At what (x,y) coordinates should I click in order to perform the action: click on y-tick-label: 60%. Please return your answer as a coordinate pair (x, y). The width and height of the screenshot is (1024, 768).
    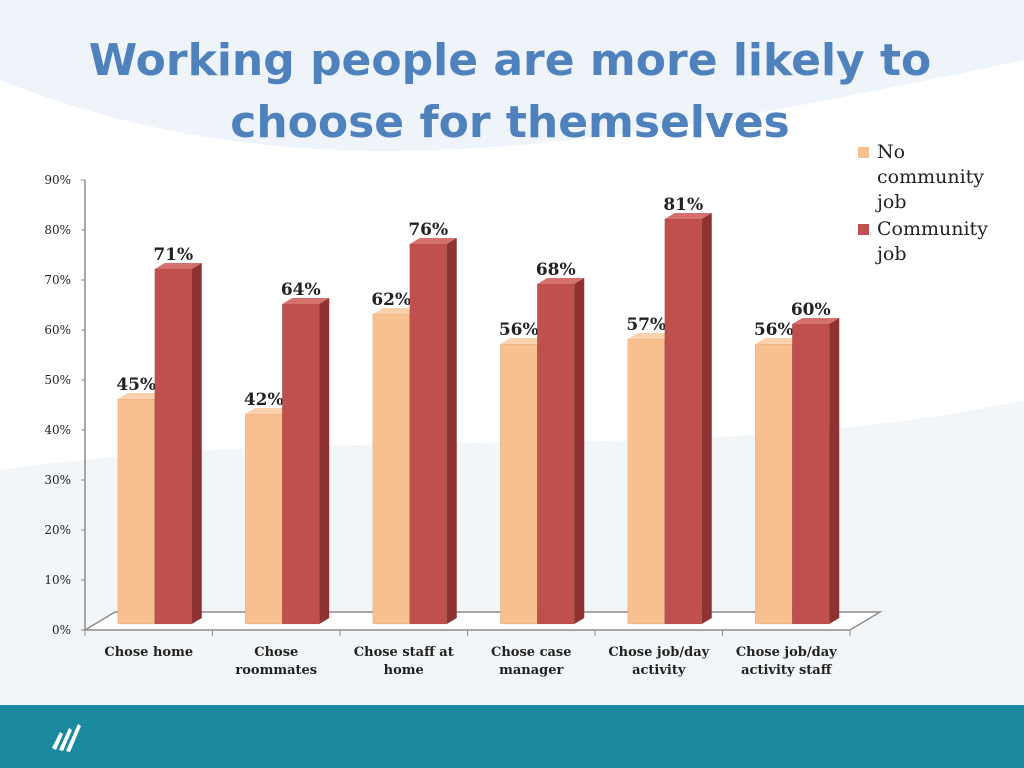
    Looking at the image, I should click on (57, 330).